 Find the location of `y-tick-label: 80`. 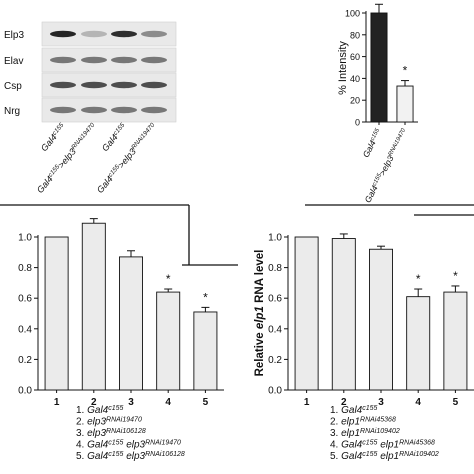

y-tick-label: 80 is located at coordinates (355, 35).